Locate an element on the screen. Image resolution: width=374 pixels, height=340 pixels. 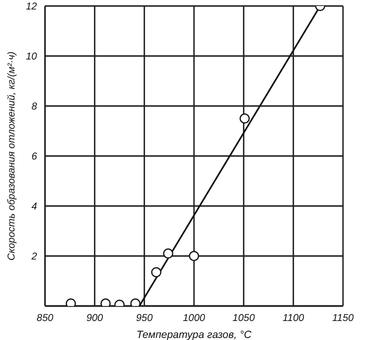
x-axis-title: Температура газов, °C is located at coordinates (194, 334).